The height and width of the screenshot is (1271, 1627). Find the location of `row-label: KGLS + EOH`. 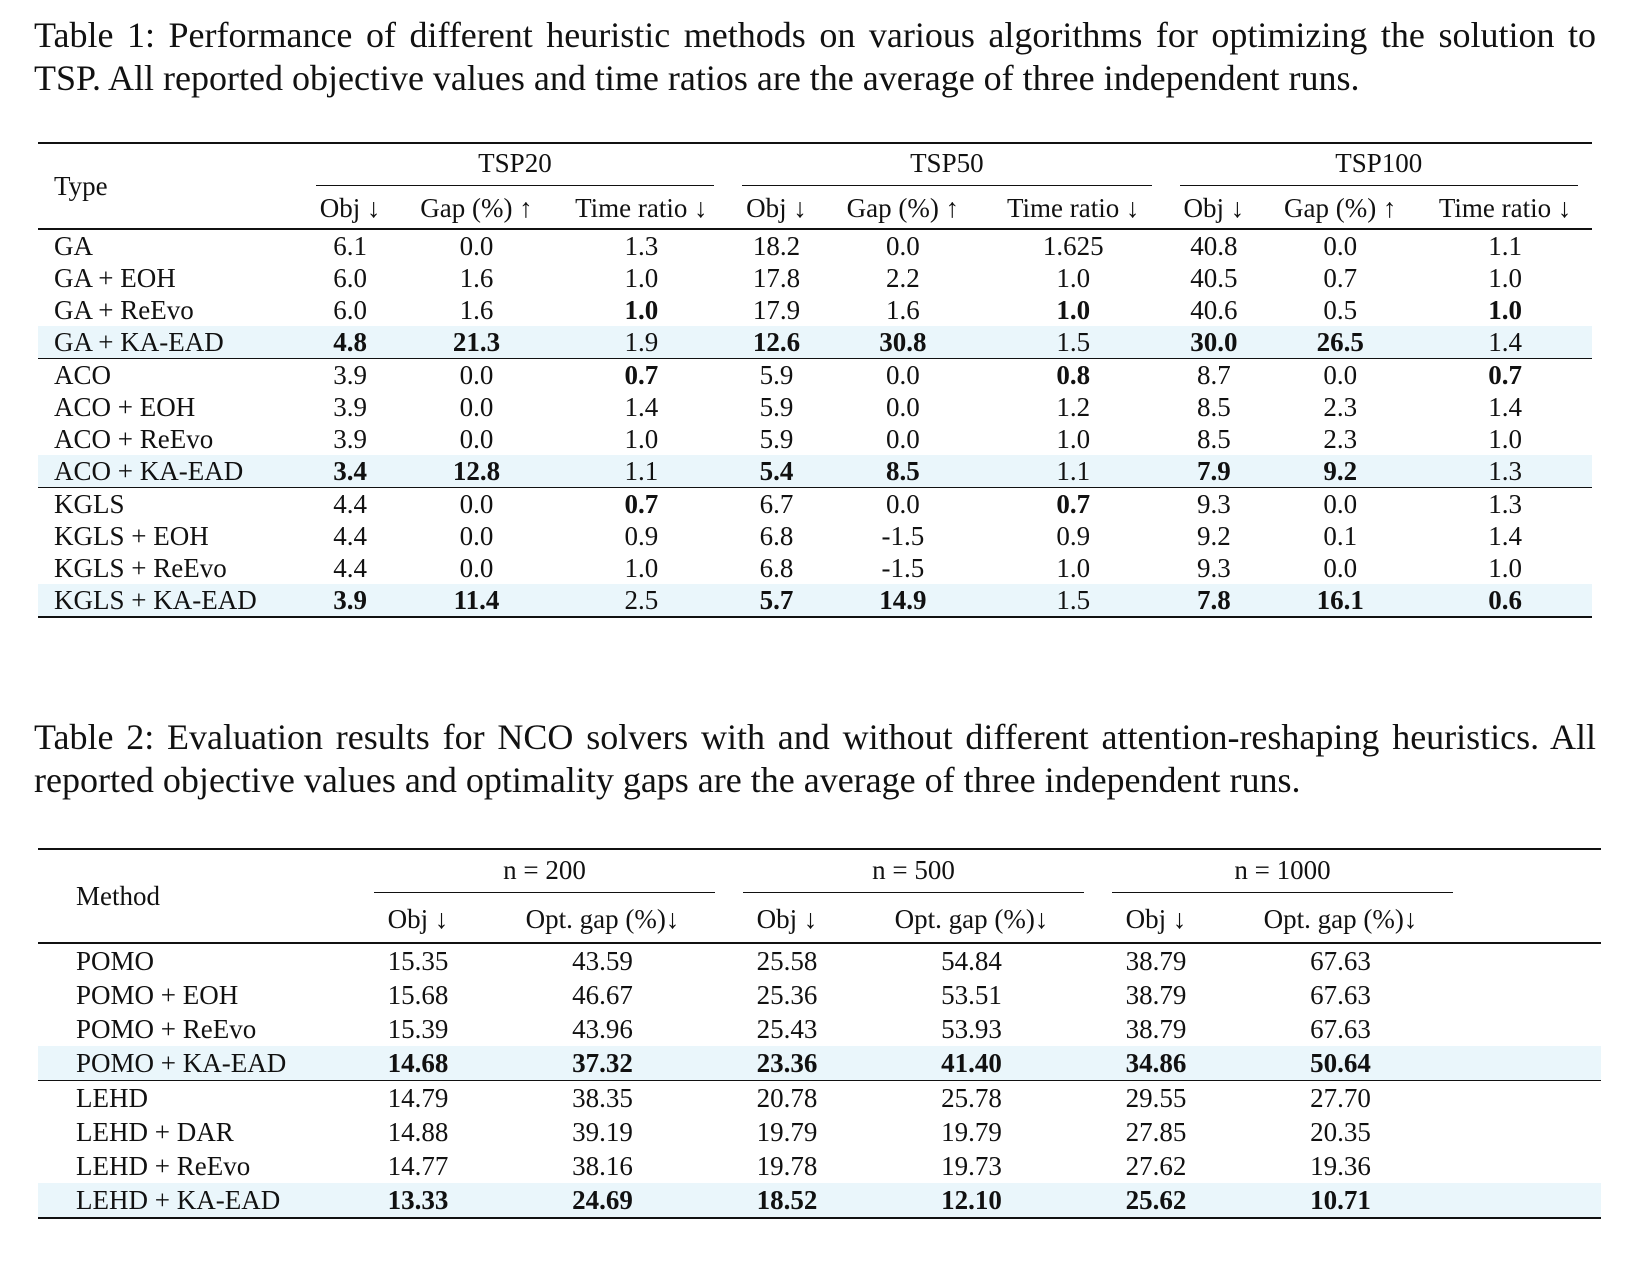

row-label: KGLS + EOH is located at coordinates (131, 536).